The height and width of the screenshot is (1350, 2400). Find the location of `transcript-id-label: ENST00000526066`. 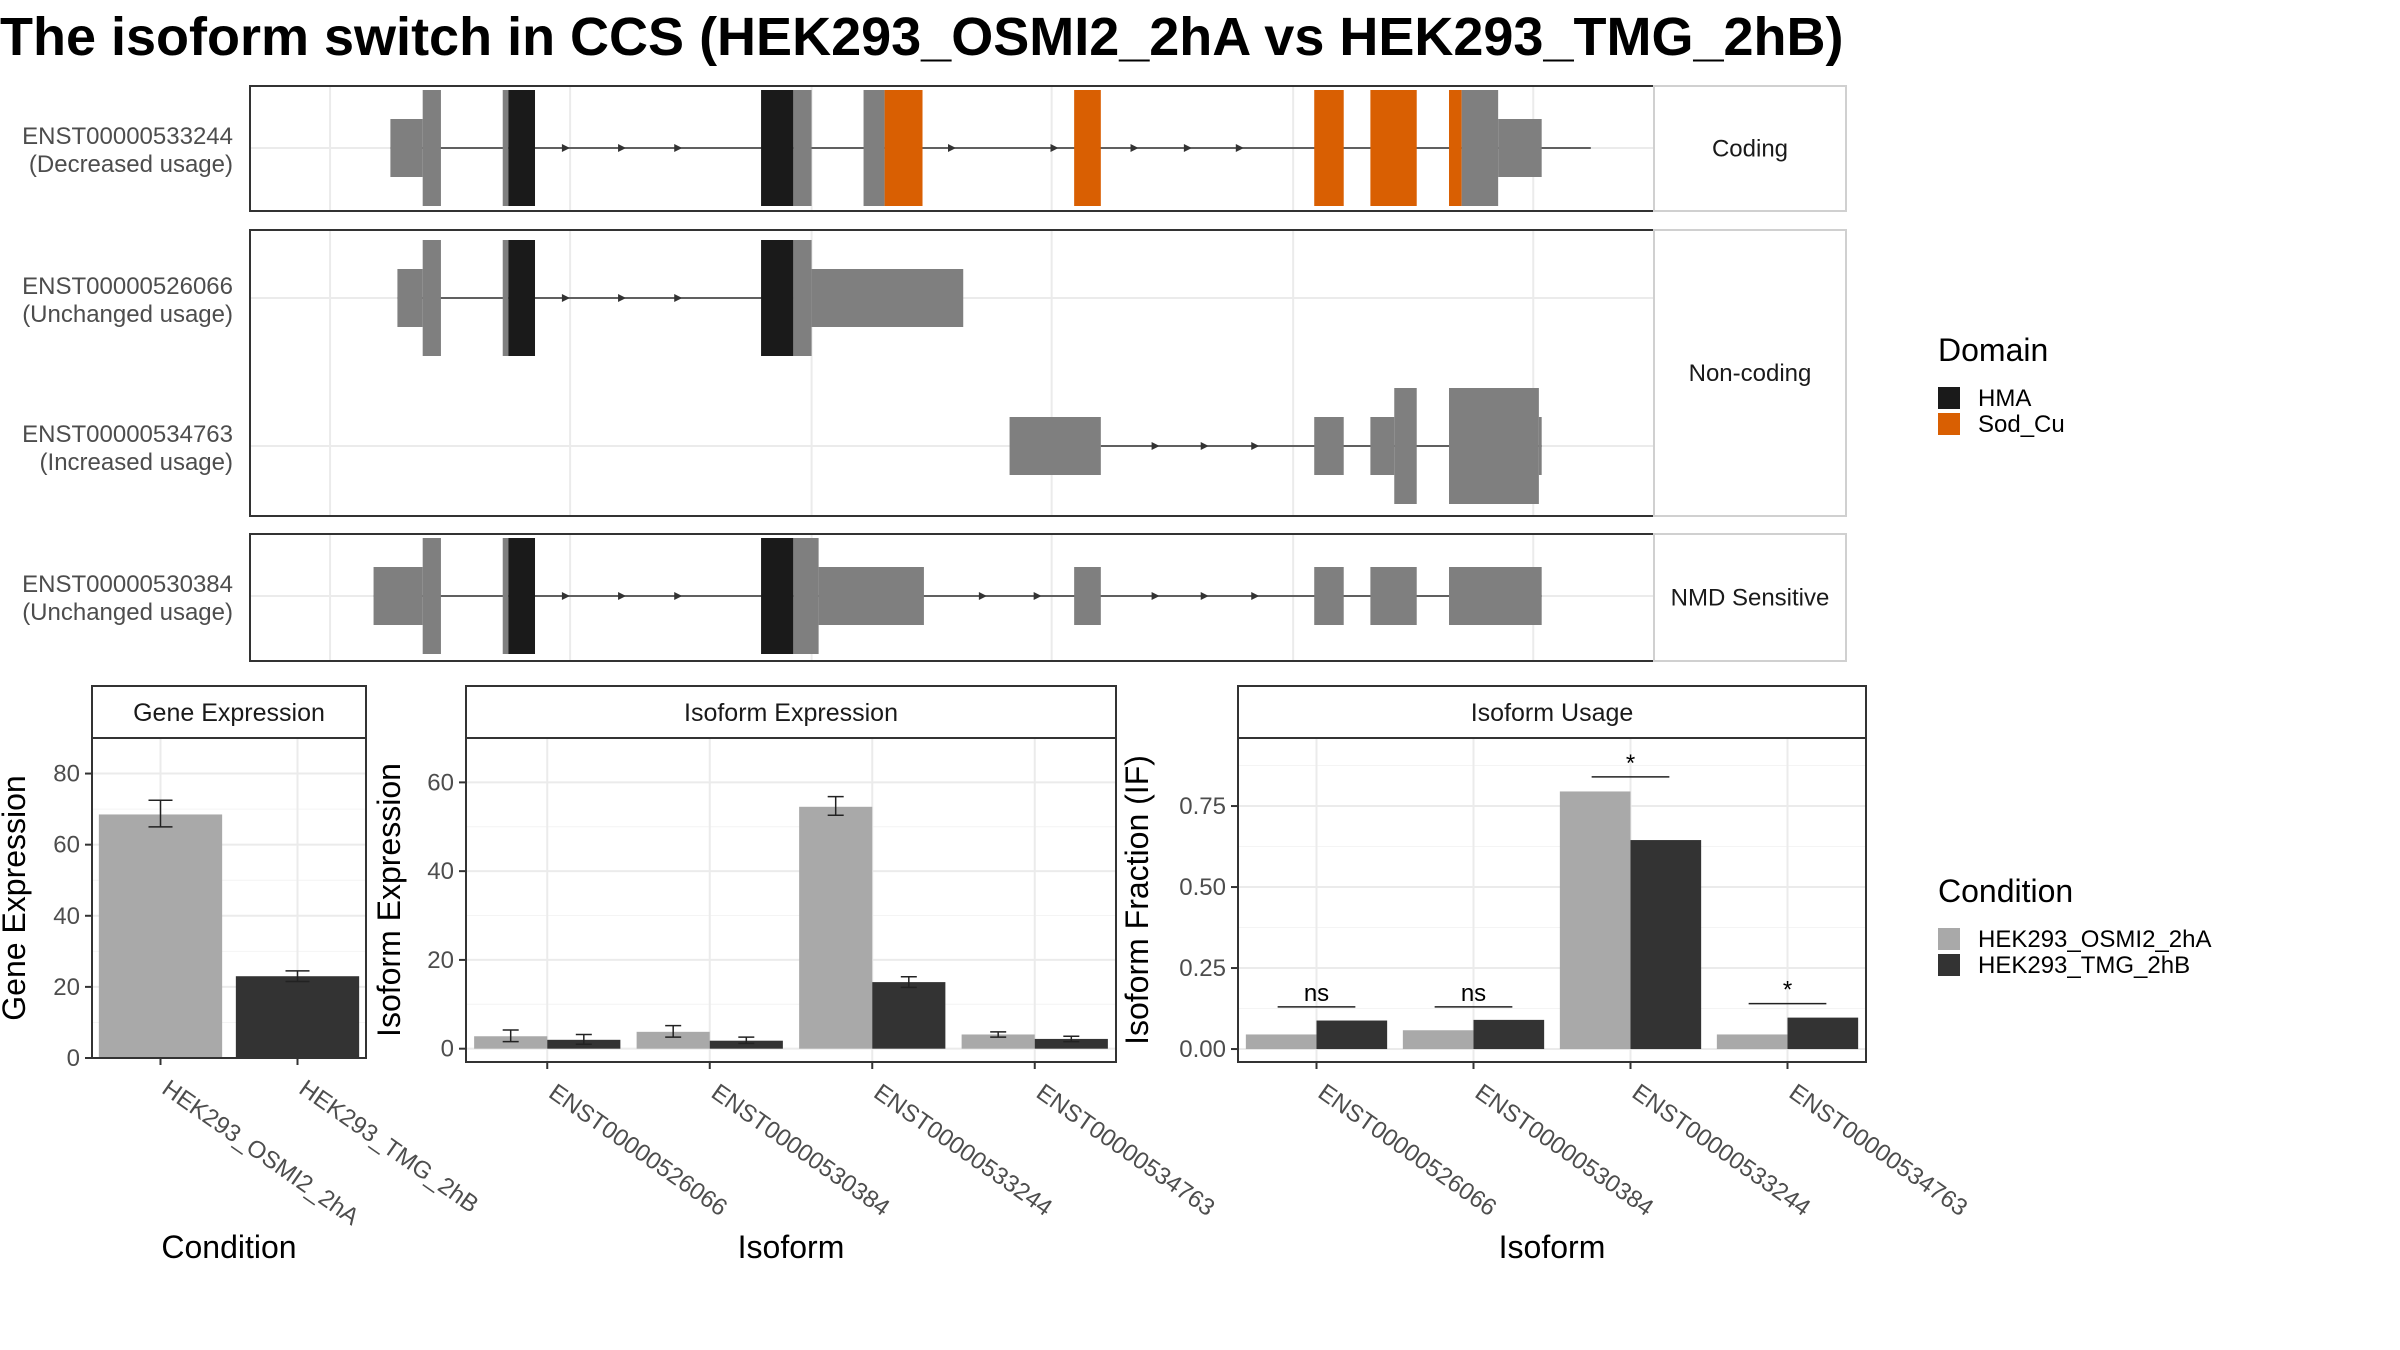

transcript-id-label: ENST00000526066 is located at coordinates (127, 286).